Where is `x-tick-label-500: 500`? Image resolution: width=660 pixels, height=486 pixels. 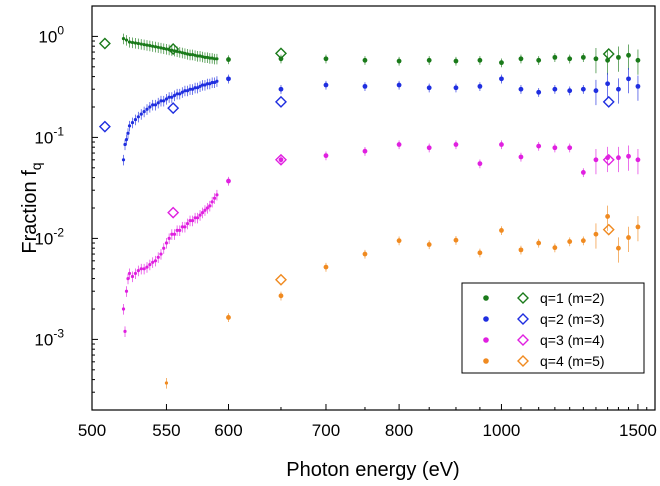
x-tick-label-500: 500 is located at coordinates (92, 430).